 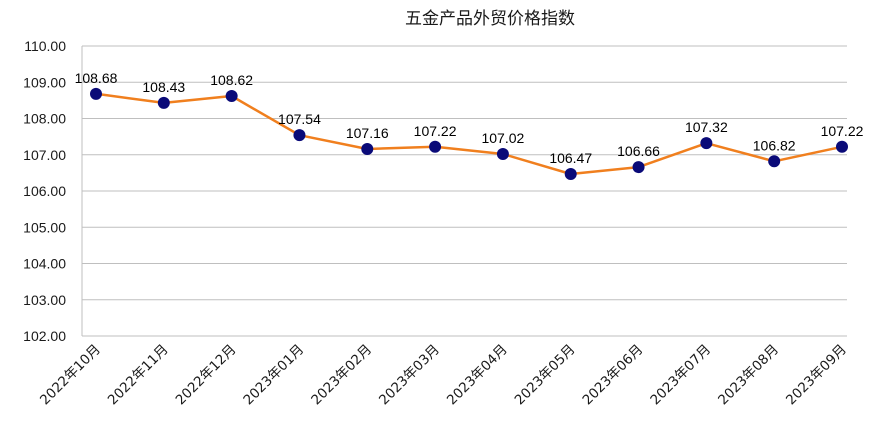 I want to click on x-tick-label: 2023年01月, so click(x=273, y=375).